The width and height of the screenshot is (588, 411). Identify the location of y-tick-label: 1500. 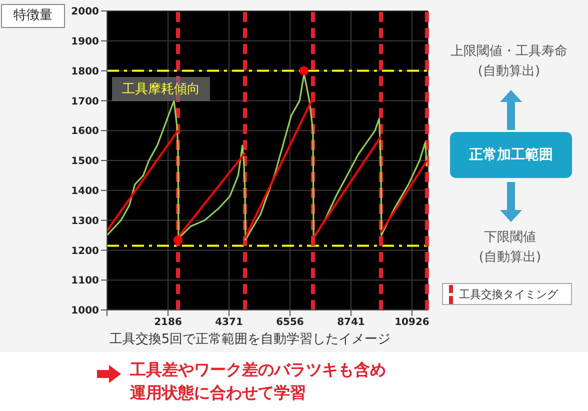
(85, 162).